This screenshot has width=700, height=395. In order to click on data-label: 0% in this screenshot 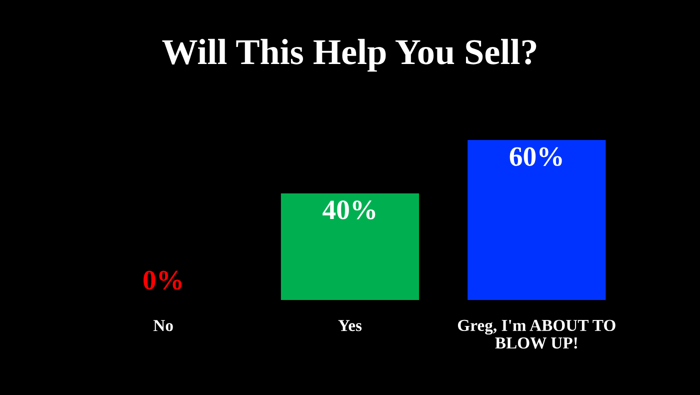, I will do `click(163, 280)`.